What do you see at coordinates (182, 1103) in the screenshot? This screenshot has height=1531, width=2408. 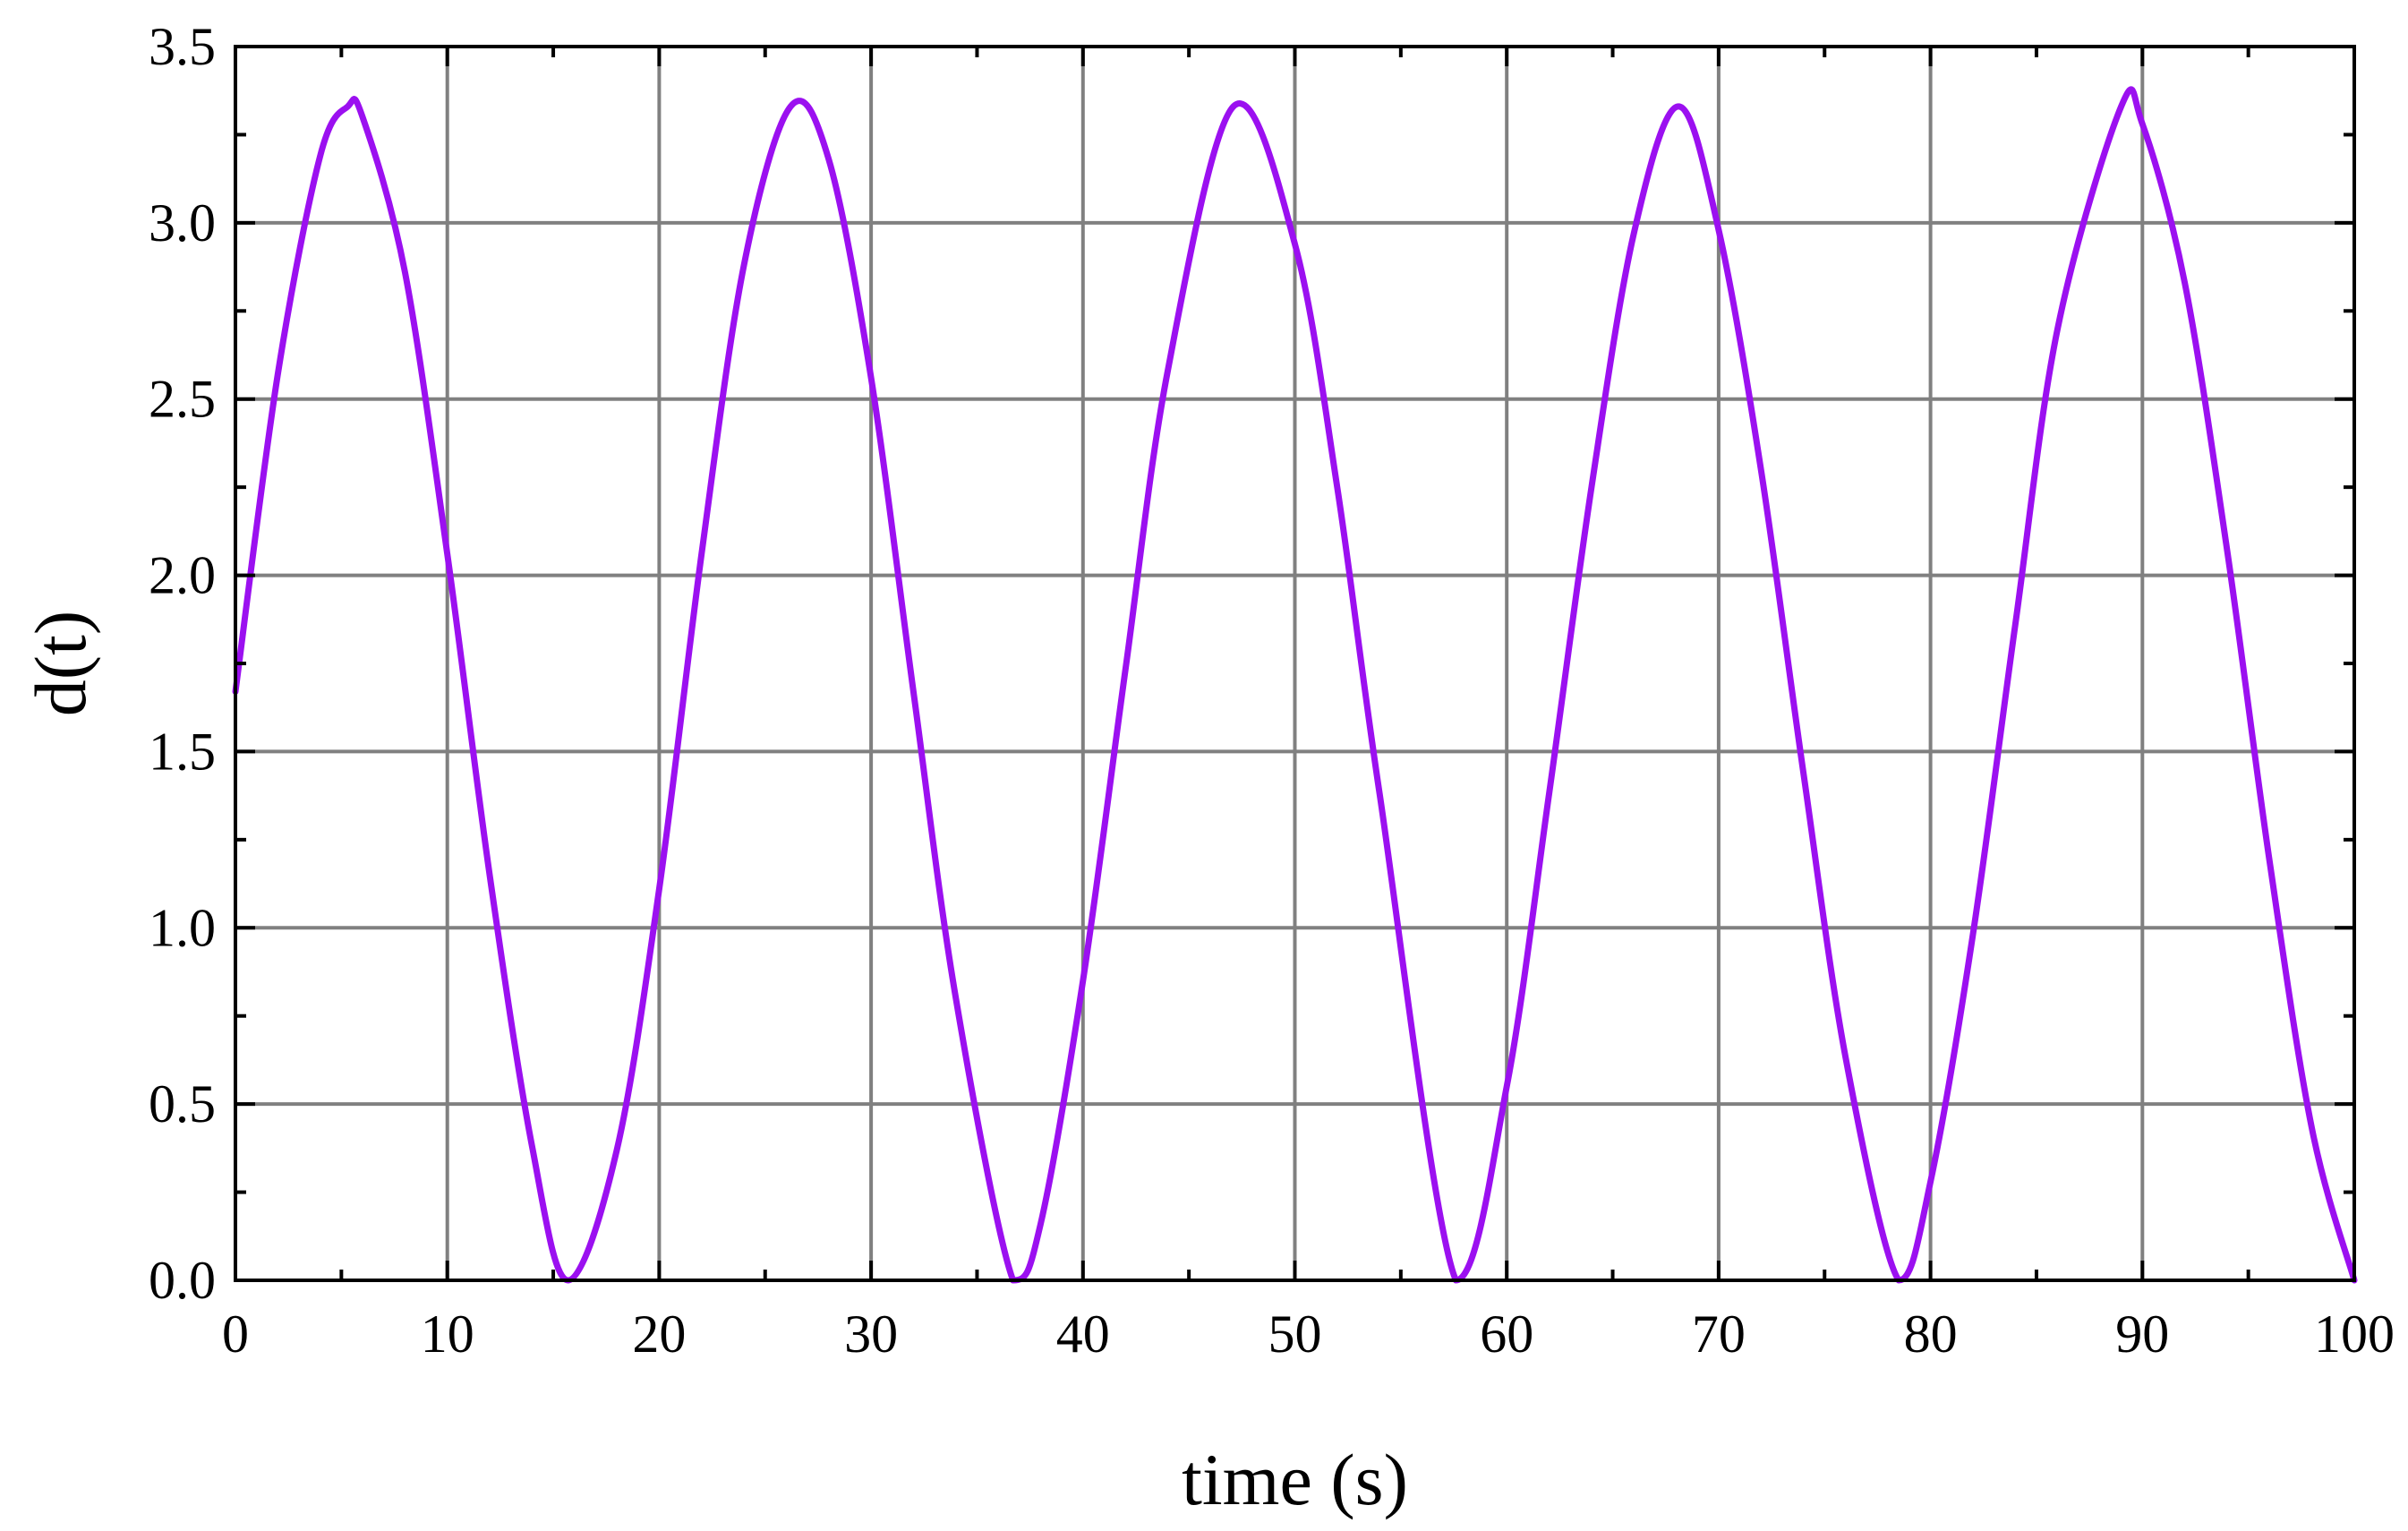 I see `y-tick-label: 0.5` at bounding box center [182, 1103].